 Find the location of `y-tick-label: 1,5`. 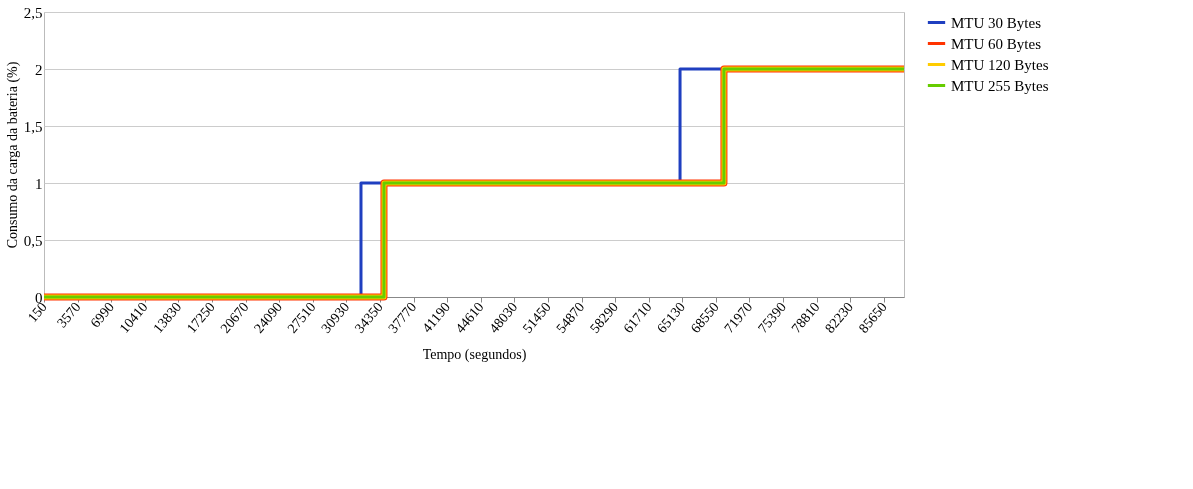

y-tick-label: 1,5 is located at coordinates (33, 126).